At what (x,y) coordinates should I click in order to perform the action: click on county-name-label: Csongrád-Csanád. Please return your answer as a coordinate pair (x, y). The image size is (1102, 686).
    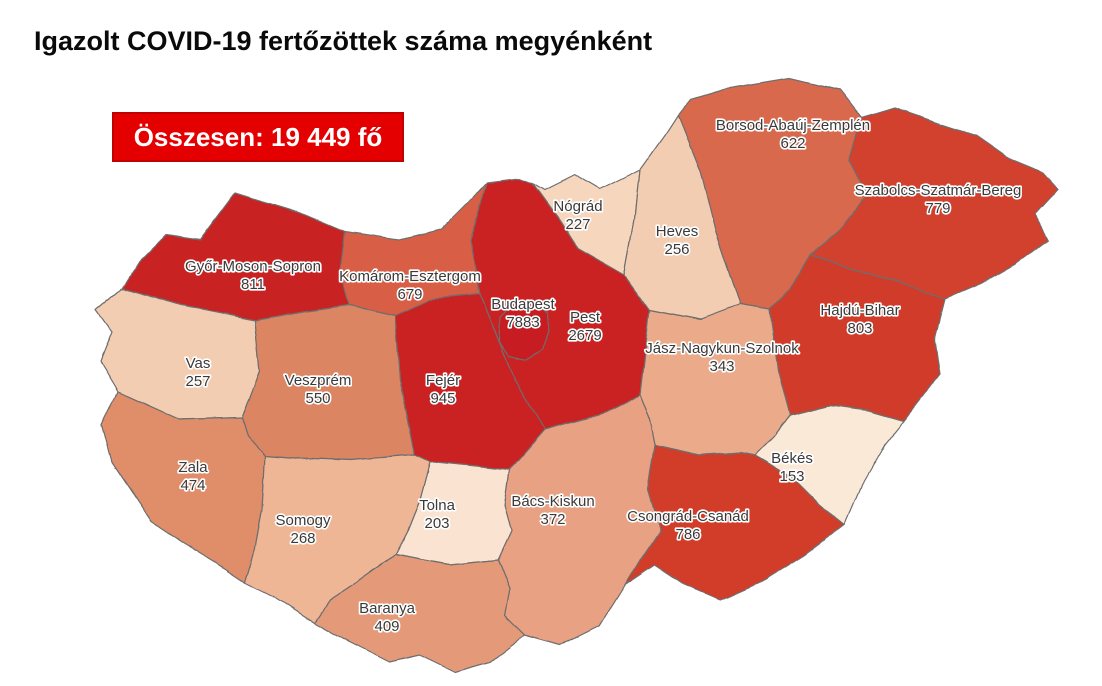
    Looking at the image, I should click on (688, 516).